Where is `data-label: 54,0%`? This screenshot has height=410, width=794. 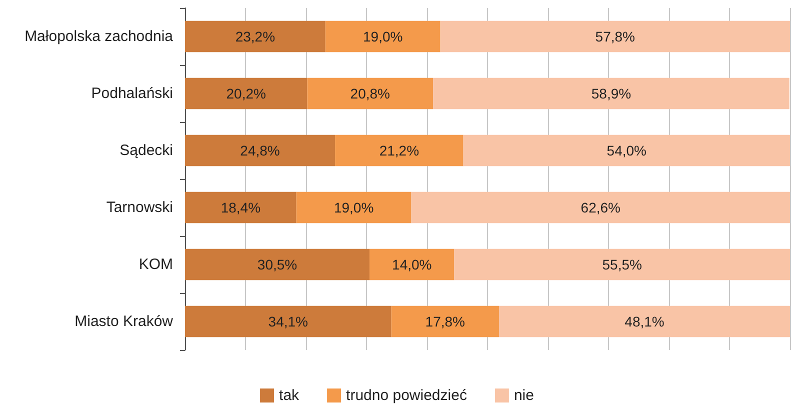
data-label: 54,0% is located at coordinates (626, 150).